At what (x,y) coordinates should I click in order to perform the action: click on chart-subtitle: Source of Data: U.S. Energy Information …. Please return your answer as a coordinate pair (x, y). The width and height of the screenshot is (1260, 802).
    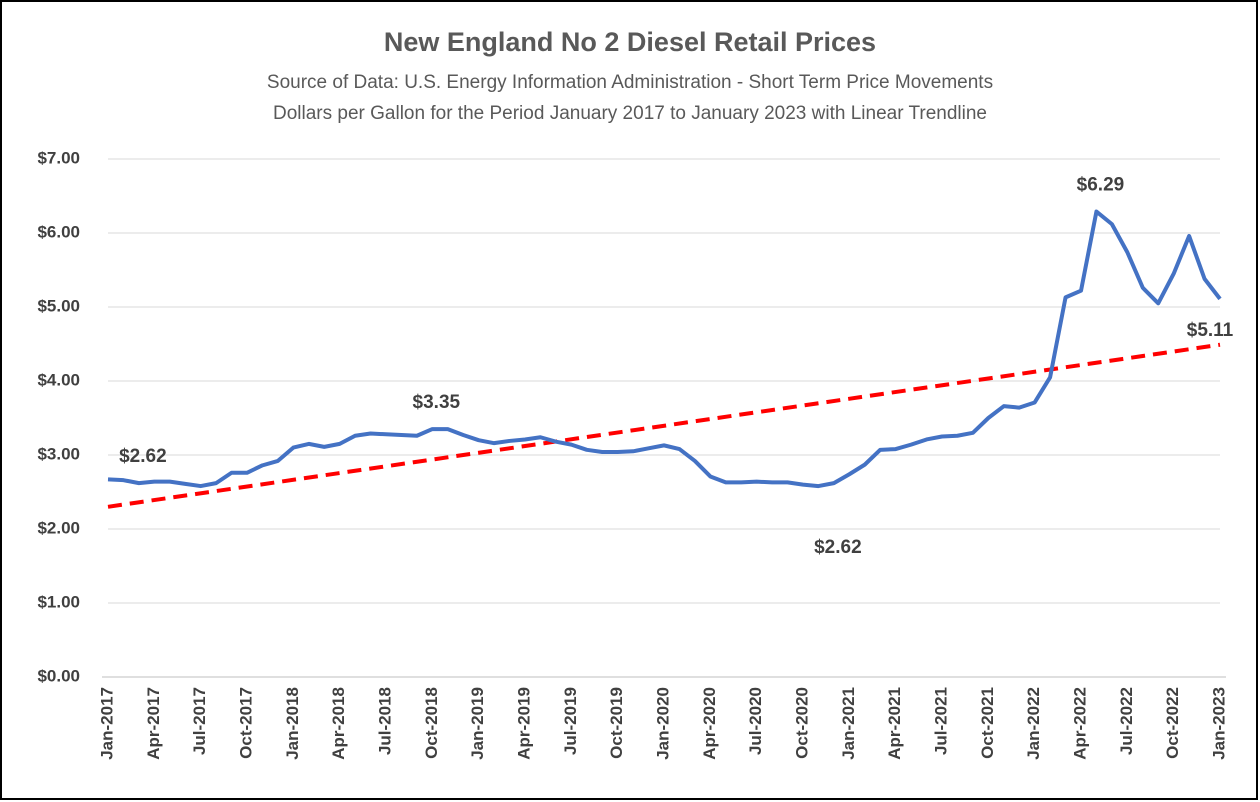
    Looking at the image, I should click on (630, 82).